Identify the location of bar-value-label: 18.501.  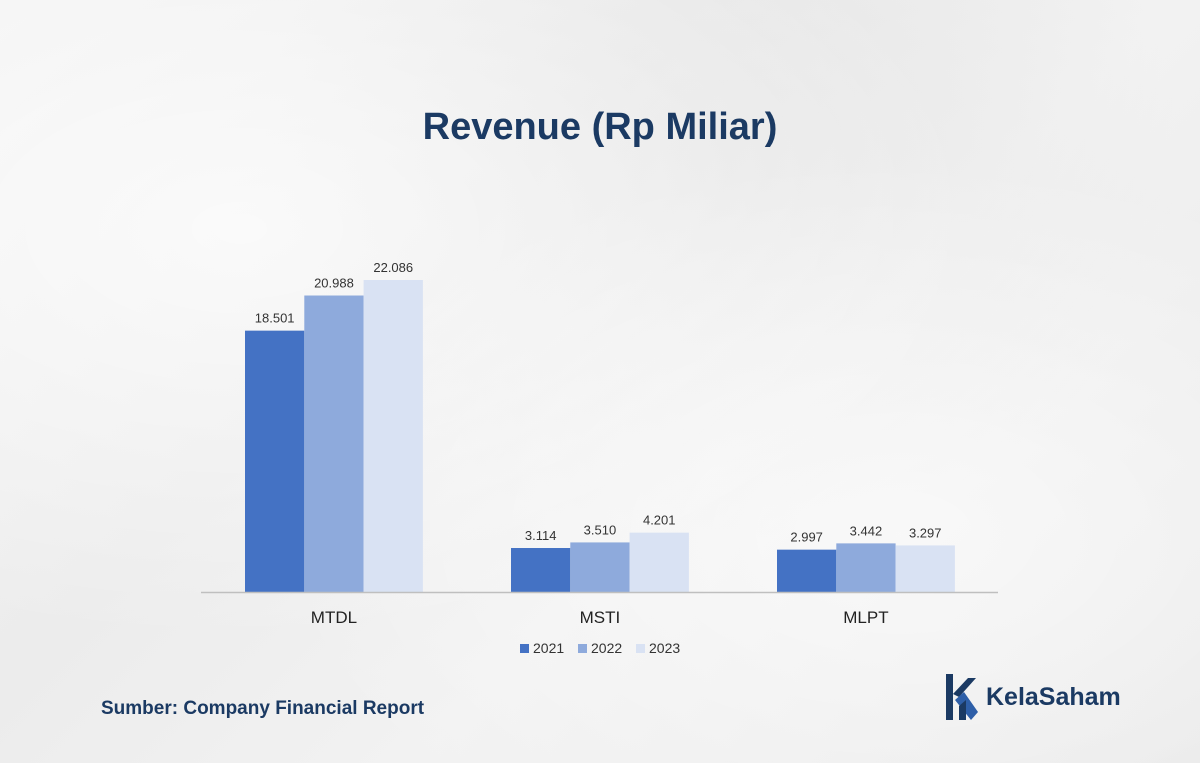
(275, 318).